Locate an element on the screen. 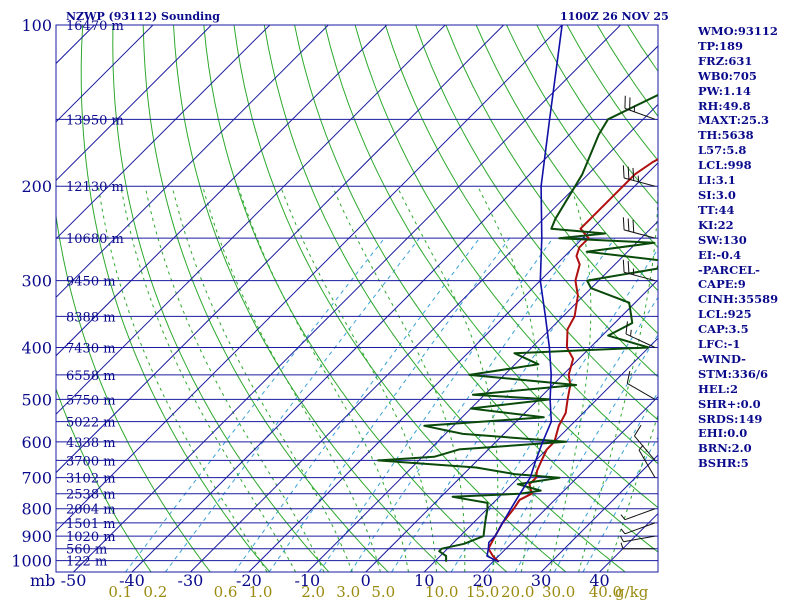 The width and height of the screenshot is (800, 600). index-item: SI:3.0 is located at coordinates (717, 194).